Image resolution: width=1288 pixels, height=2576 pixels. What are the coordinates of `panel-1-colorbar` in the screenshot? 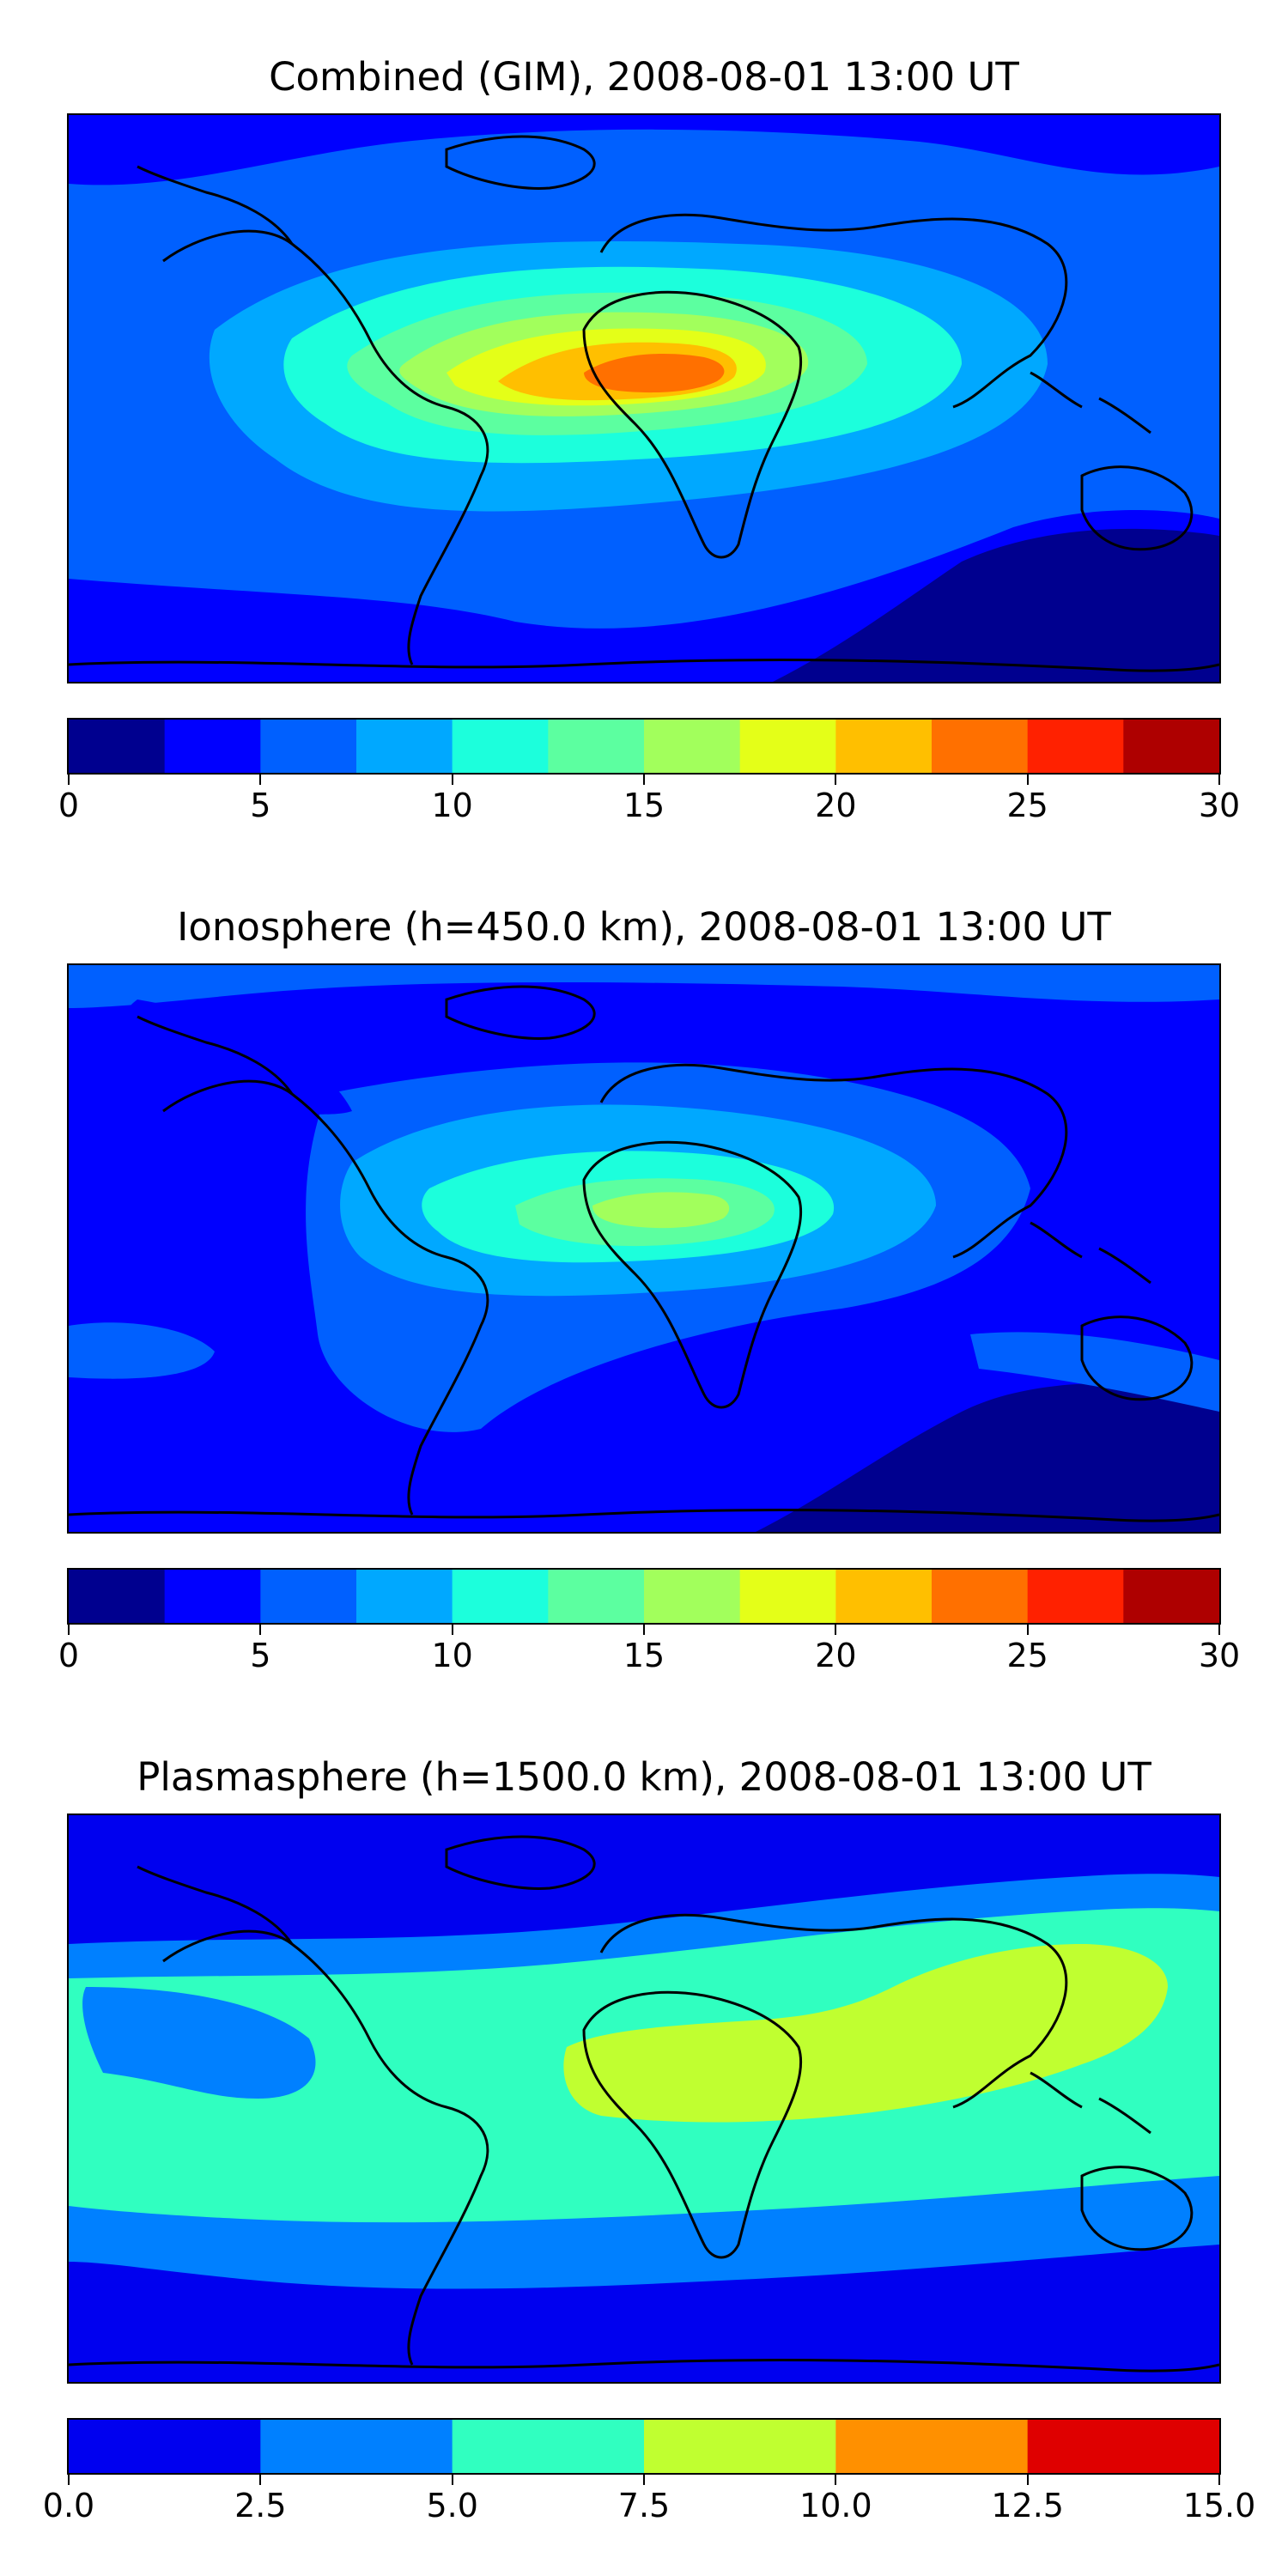 It's located at (644, 746).